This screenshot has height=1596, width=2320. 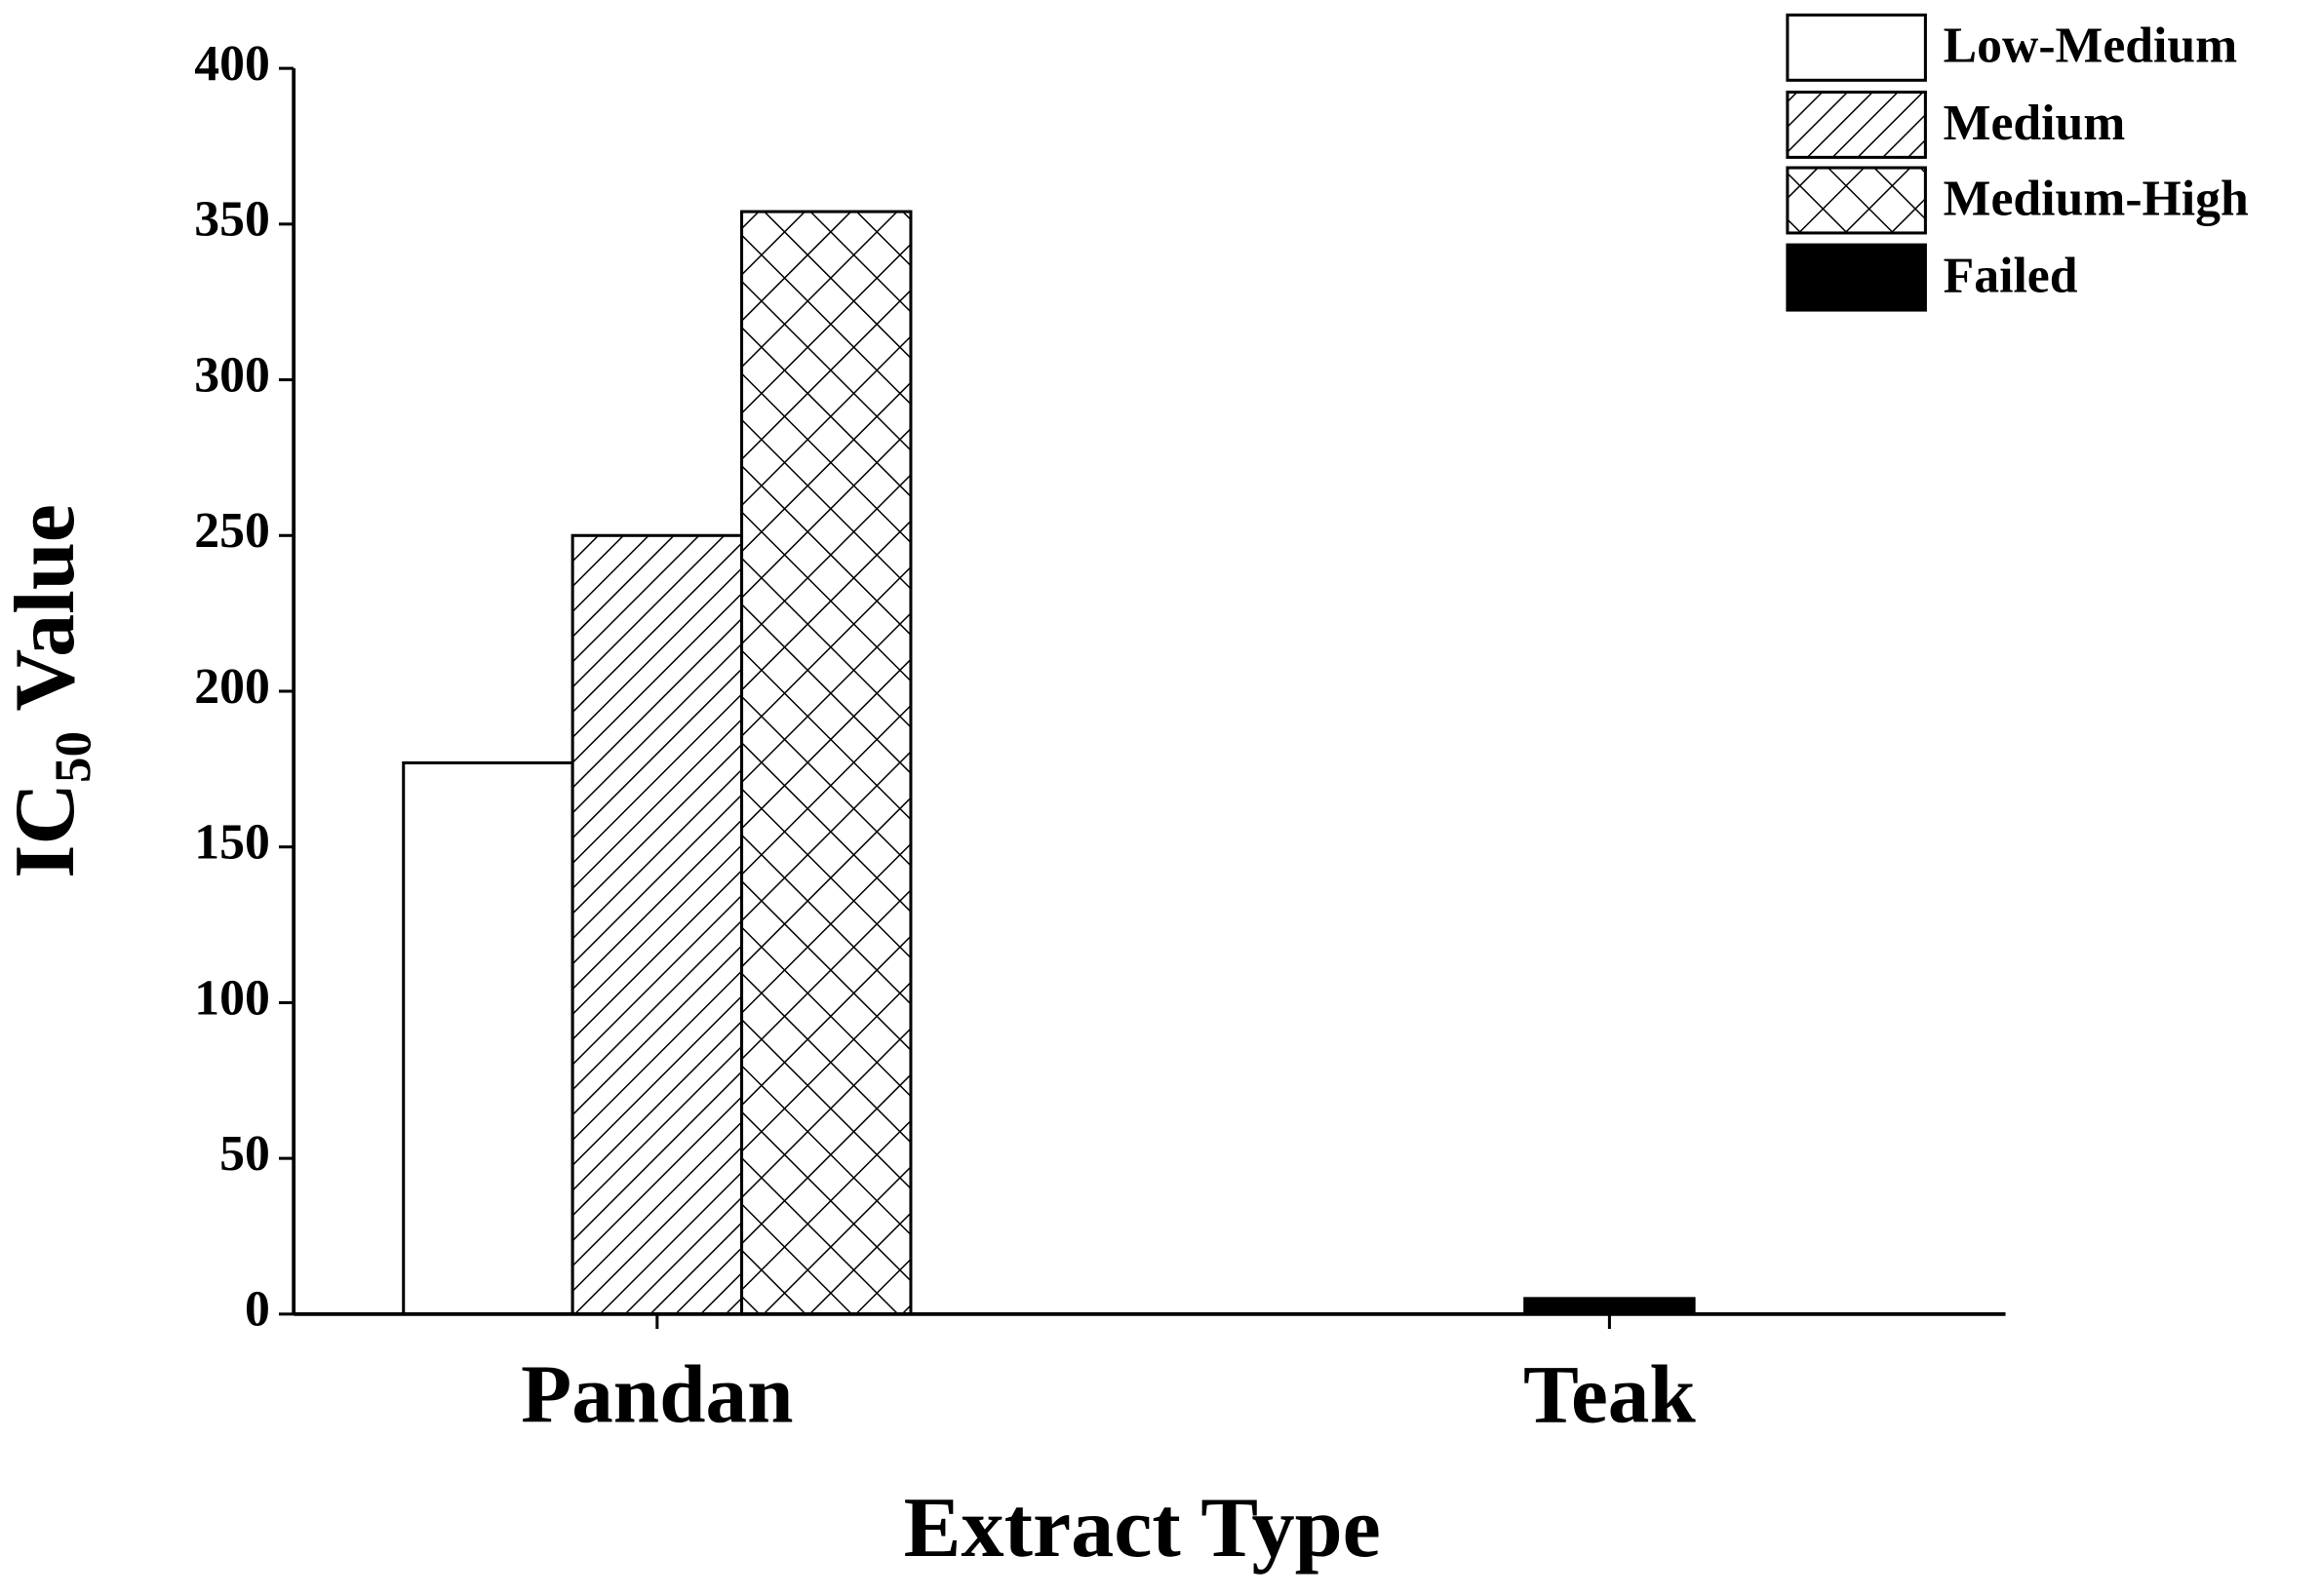 I want to click on legend-label: Medium, so click(x=2035, y=124).